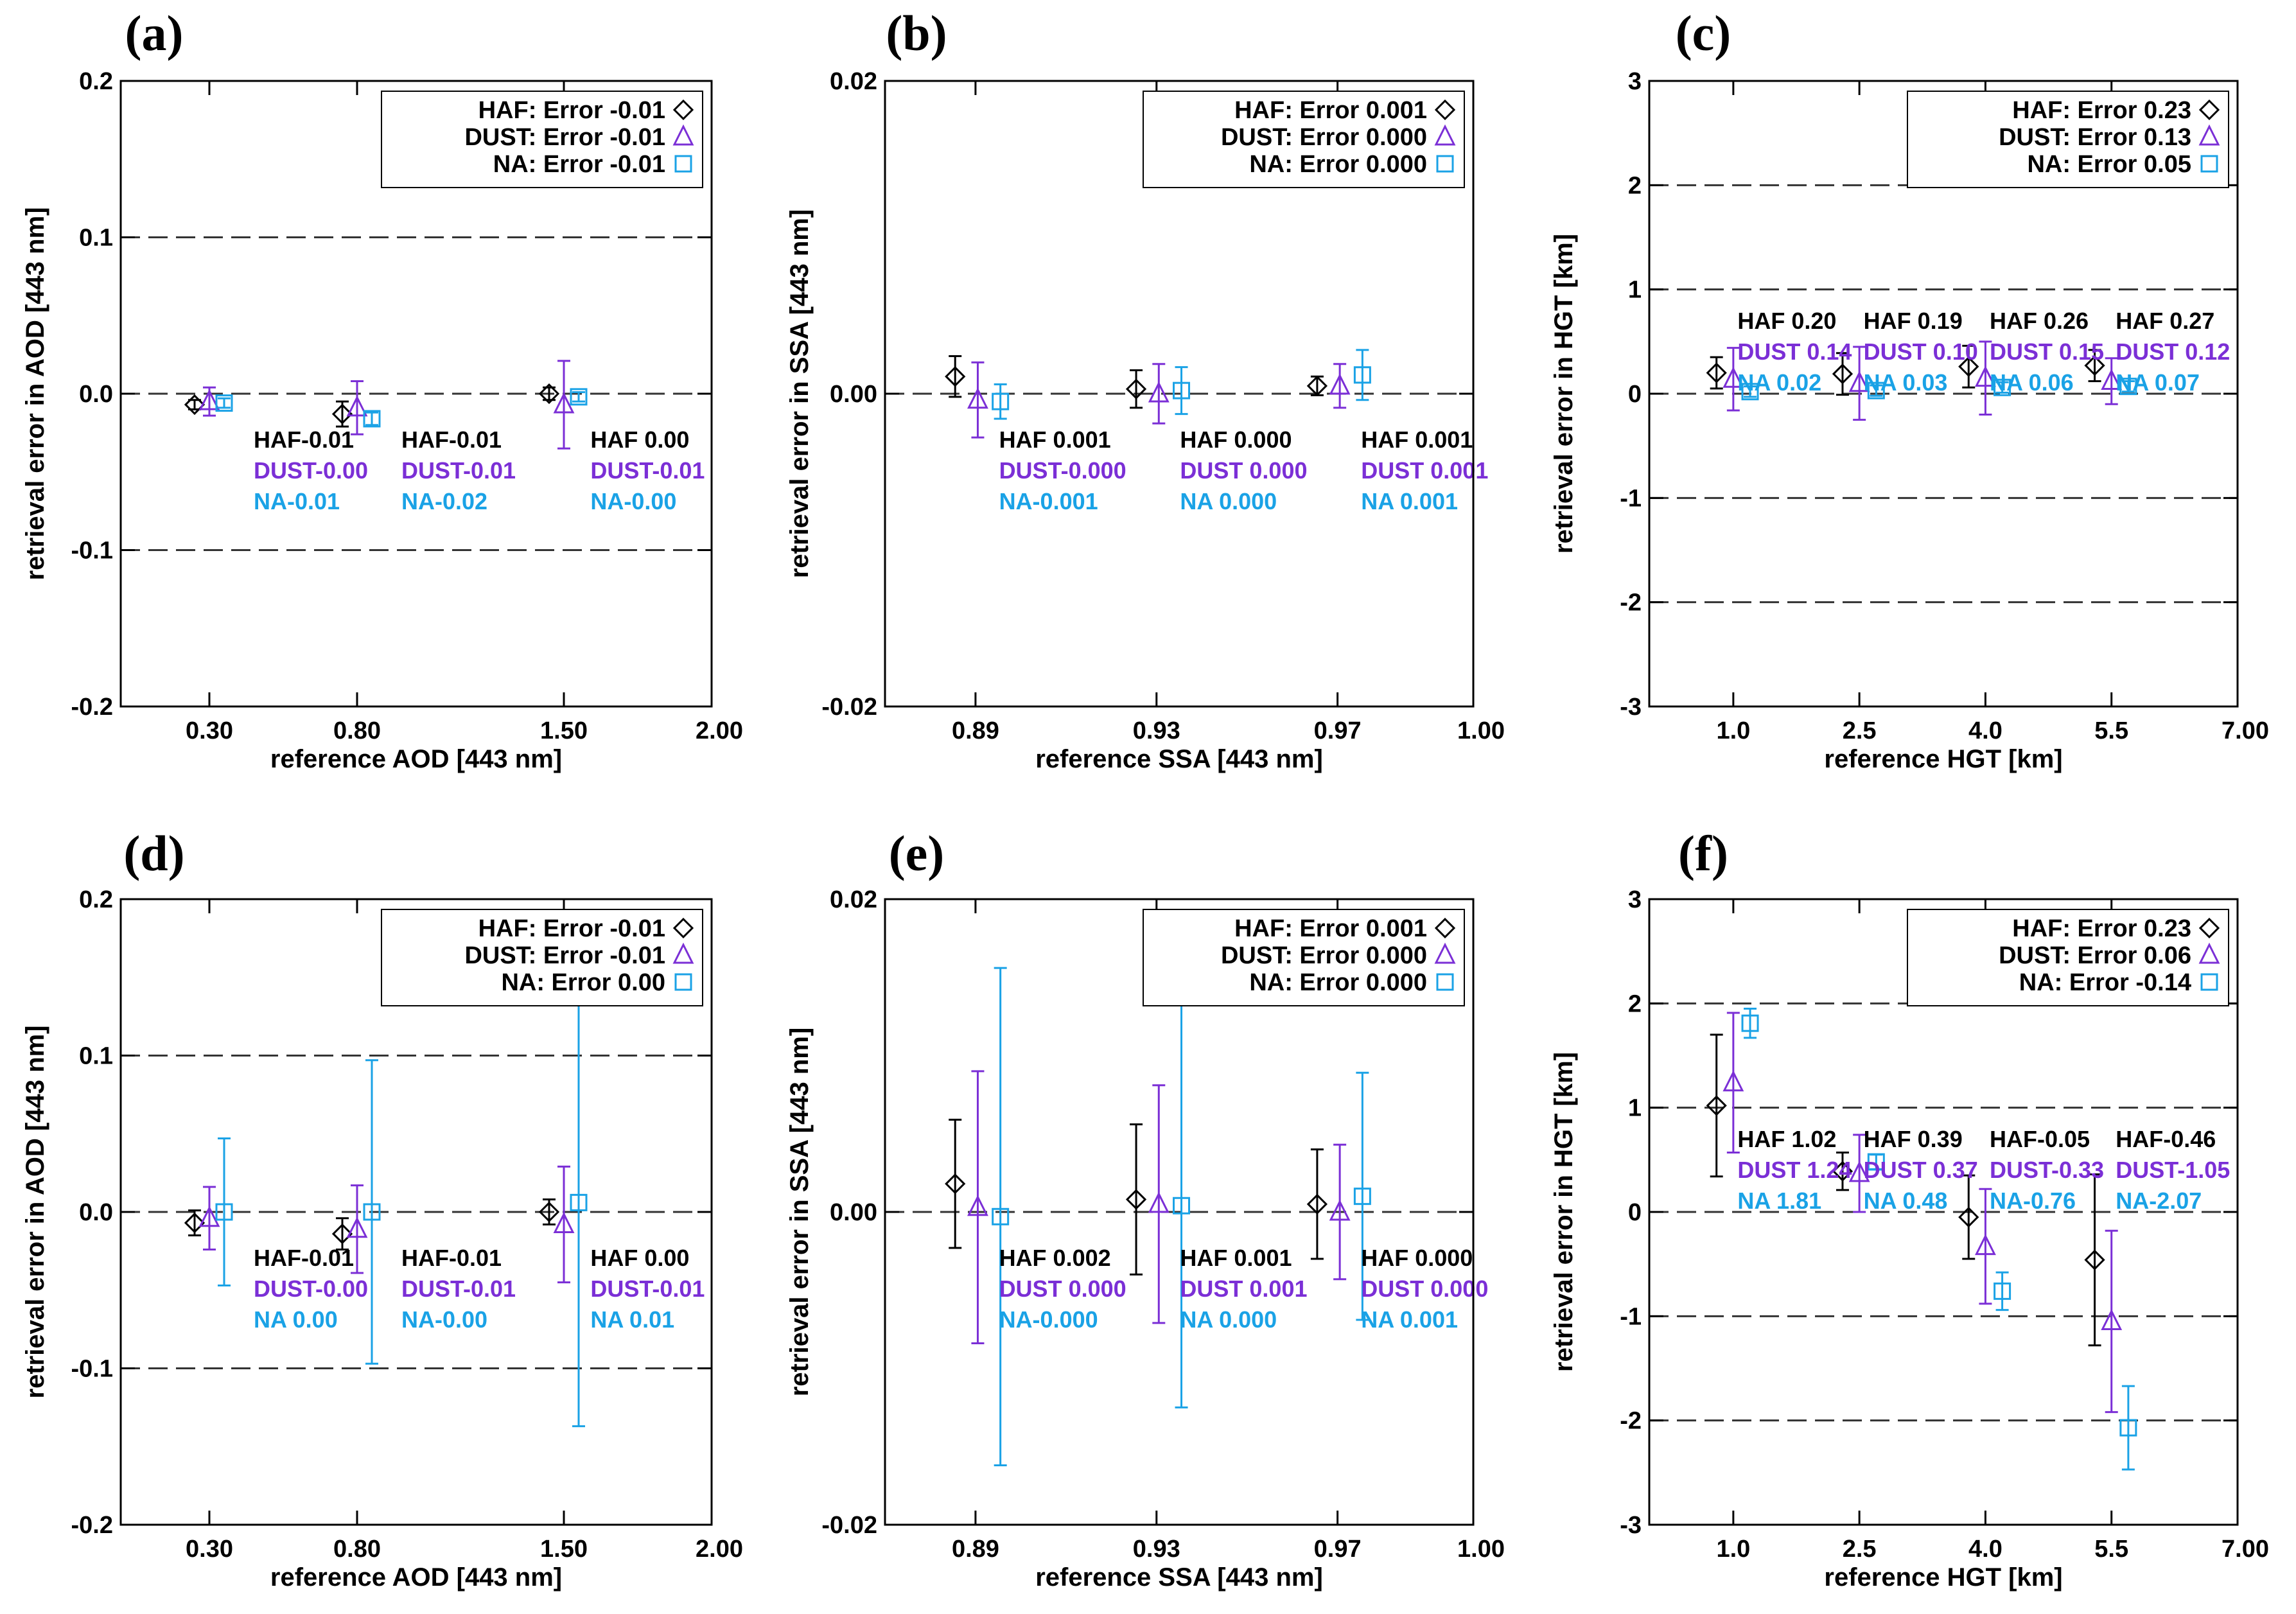  I want to click on annotation-label: DUST 0.001, so click(1424, 471).